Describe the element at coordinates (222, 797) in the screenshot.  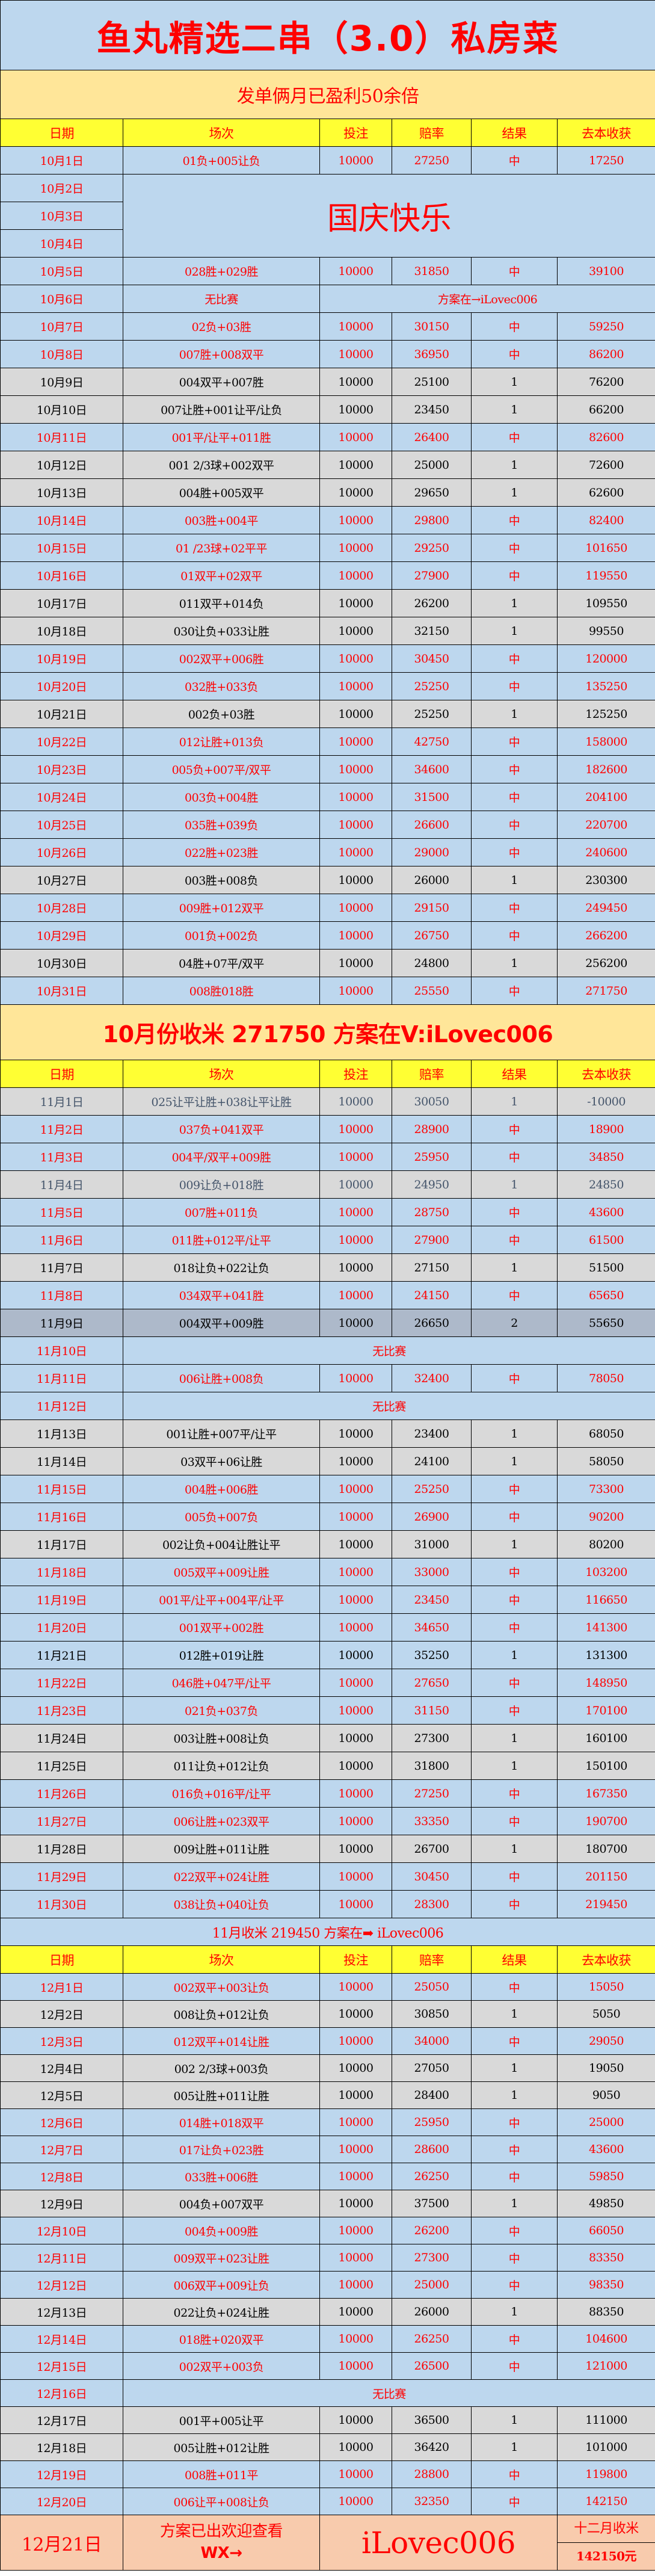
I see `match-cell: 003负+004胜` at that location.